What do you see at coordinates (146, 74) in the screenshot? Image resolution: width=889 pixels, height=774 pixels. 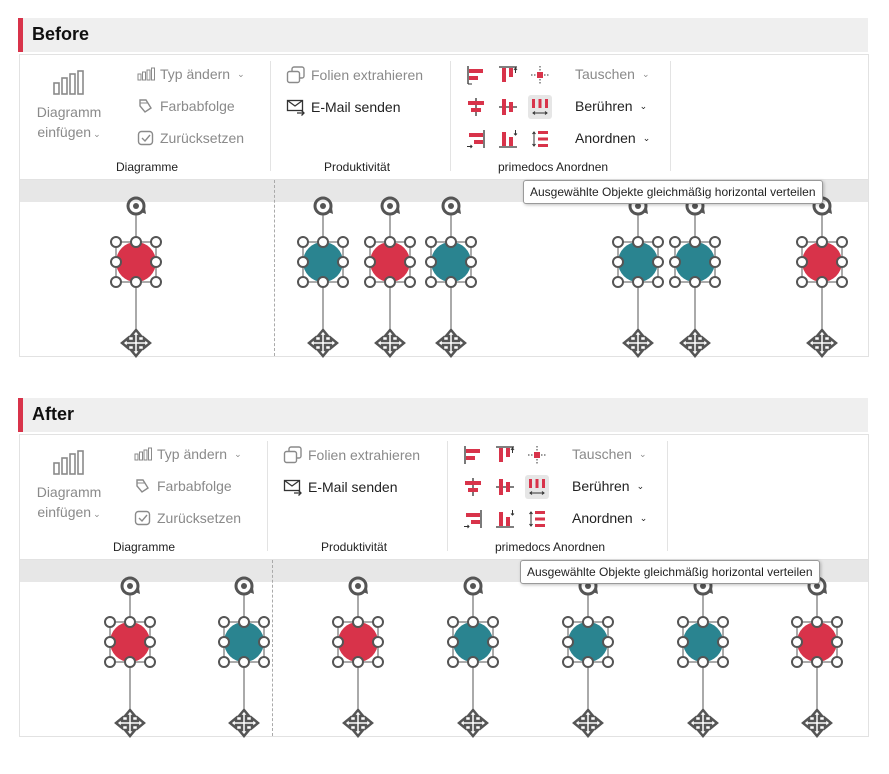 I see `chart-type-icon` at bounding box center [146, 74].